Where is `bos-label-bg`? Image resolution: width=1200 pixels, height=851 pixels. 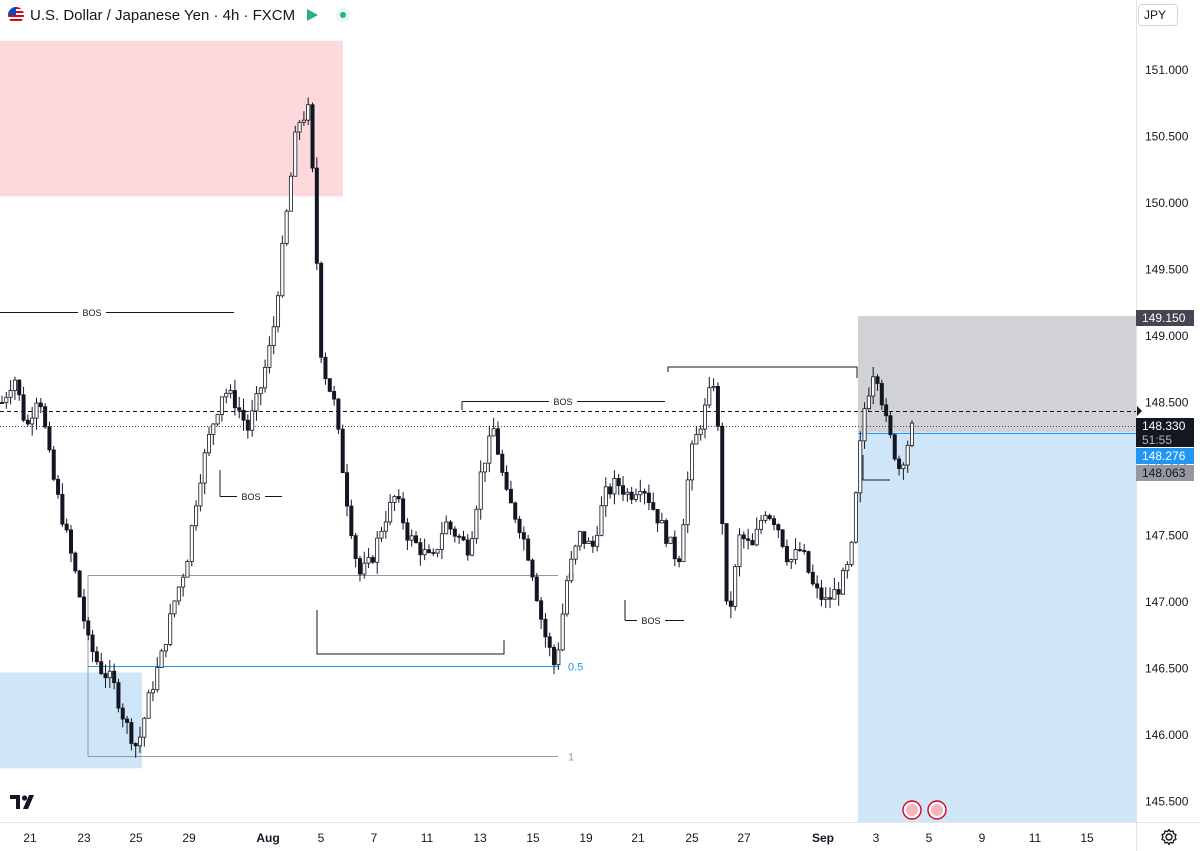
bos-label-bg is located at coordinates (251, 496).